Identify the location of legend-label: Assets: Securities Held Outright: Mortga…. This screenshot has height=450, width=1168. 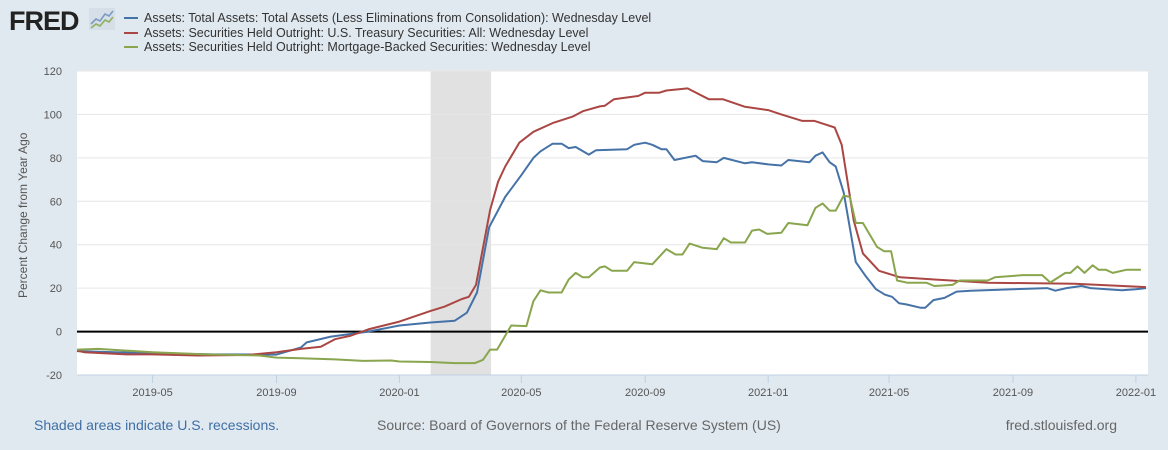
(367, 47).